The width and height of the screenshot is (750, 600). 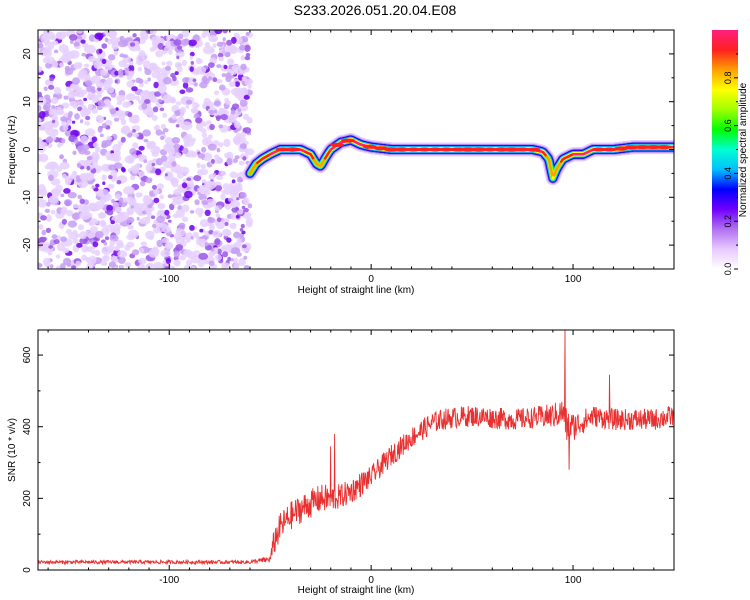 What do you see at coordinates (12, 450) in the screenshot?
I see `snr-y-axis-label: SNR (10 * v/v)` at bounding box center [12, 450].